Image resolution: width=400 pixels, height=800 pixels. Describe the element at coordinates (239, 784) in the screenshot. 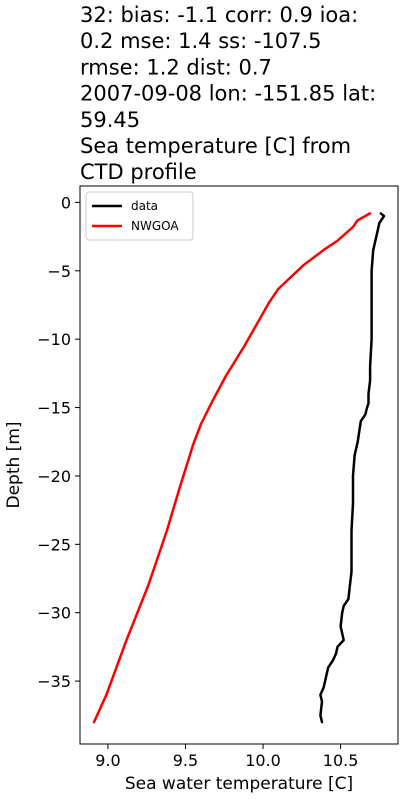

I see `x-axis-label: Sea water temperature [C]` at that location.